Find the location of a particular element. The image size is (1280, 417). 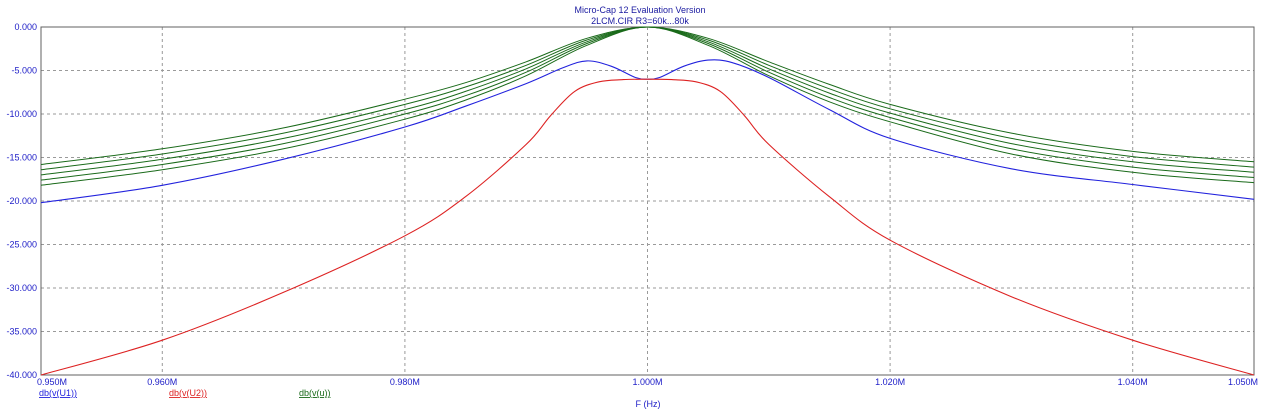

y-tick-label: -5.000 is located at coordinates (24, 71).